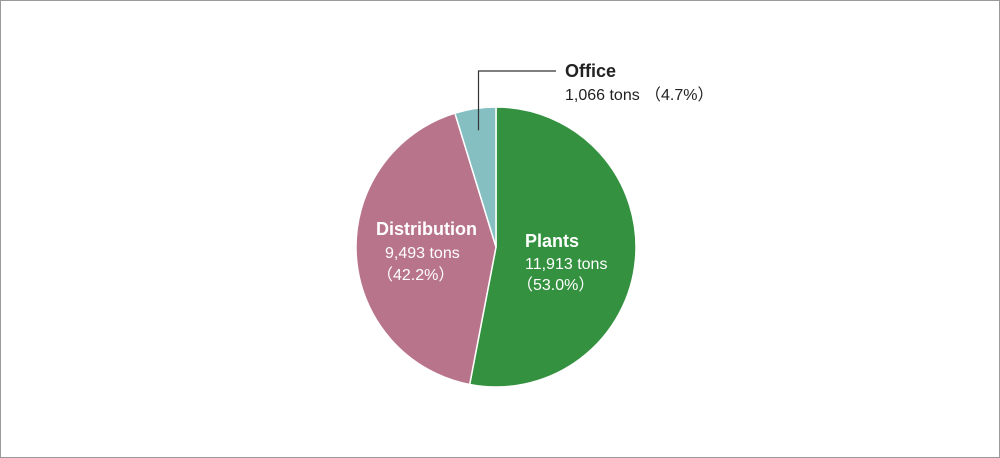 This screenshot has width=1000, height=458. I want to click on pie-slice-plants, so click(552, 247).